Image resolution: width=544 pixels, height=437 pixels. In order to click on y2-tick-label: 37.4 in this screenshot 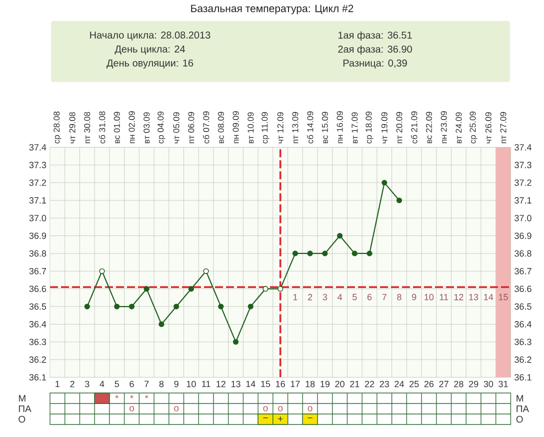, I will do `click(523, 147)`.